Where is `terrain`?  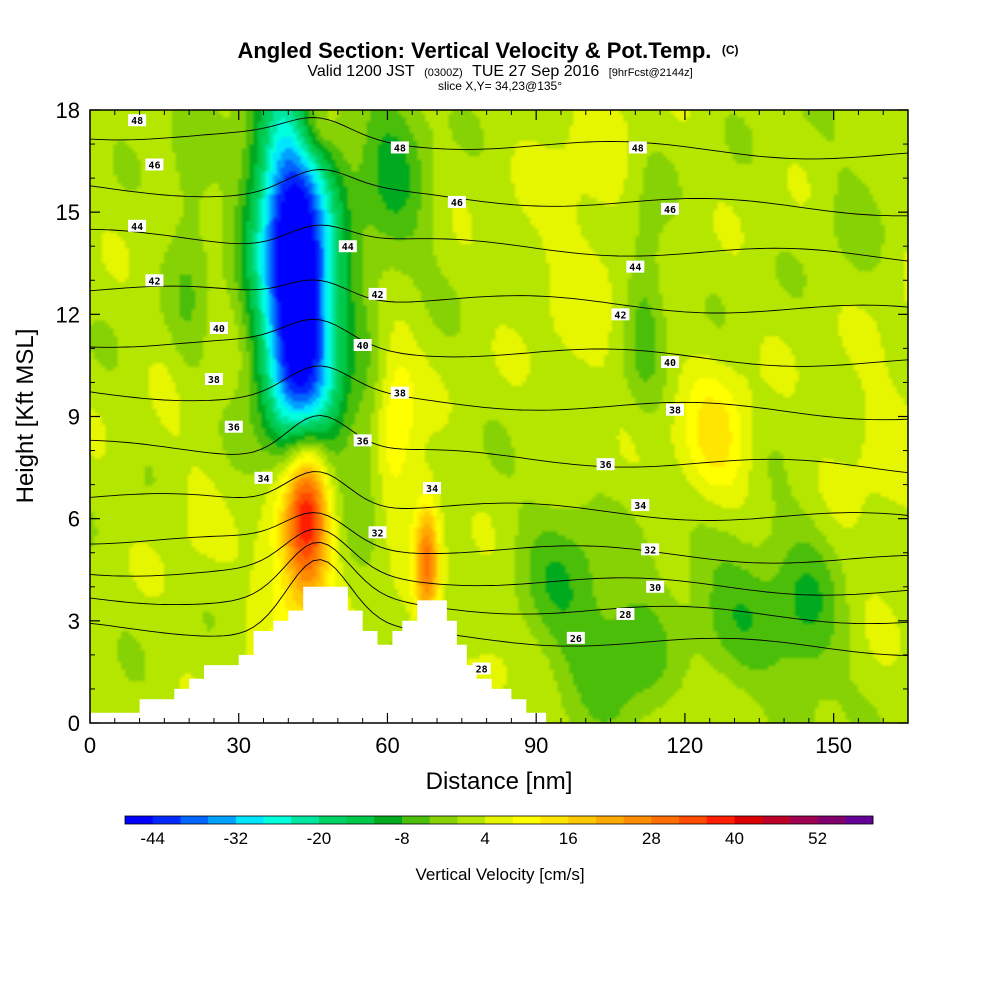 terrain is located at coordinates (499, 654).